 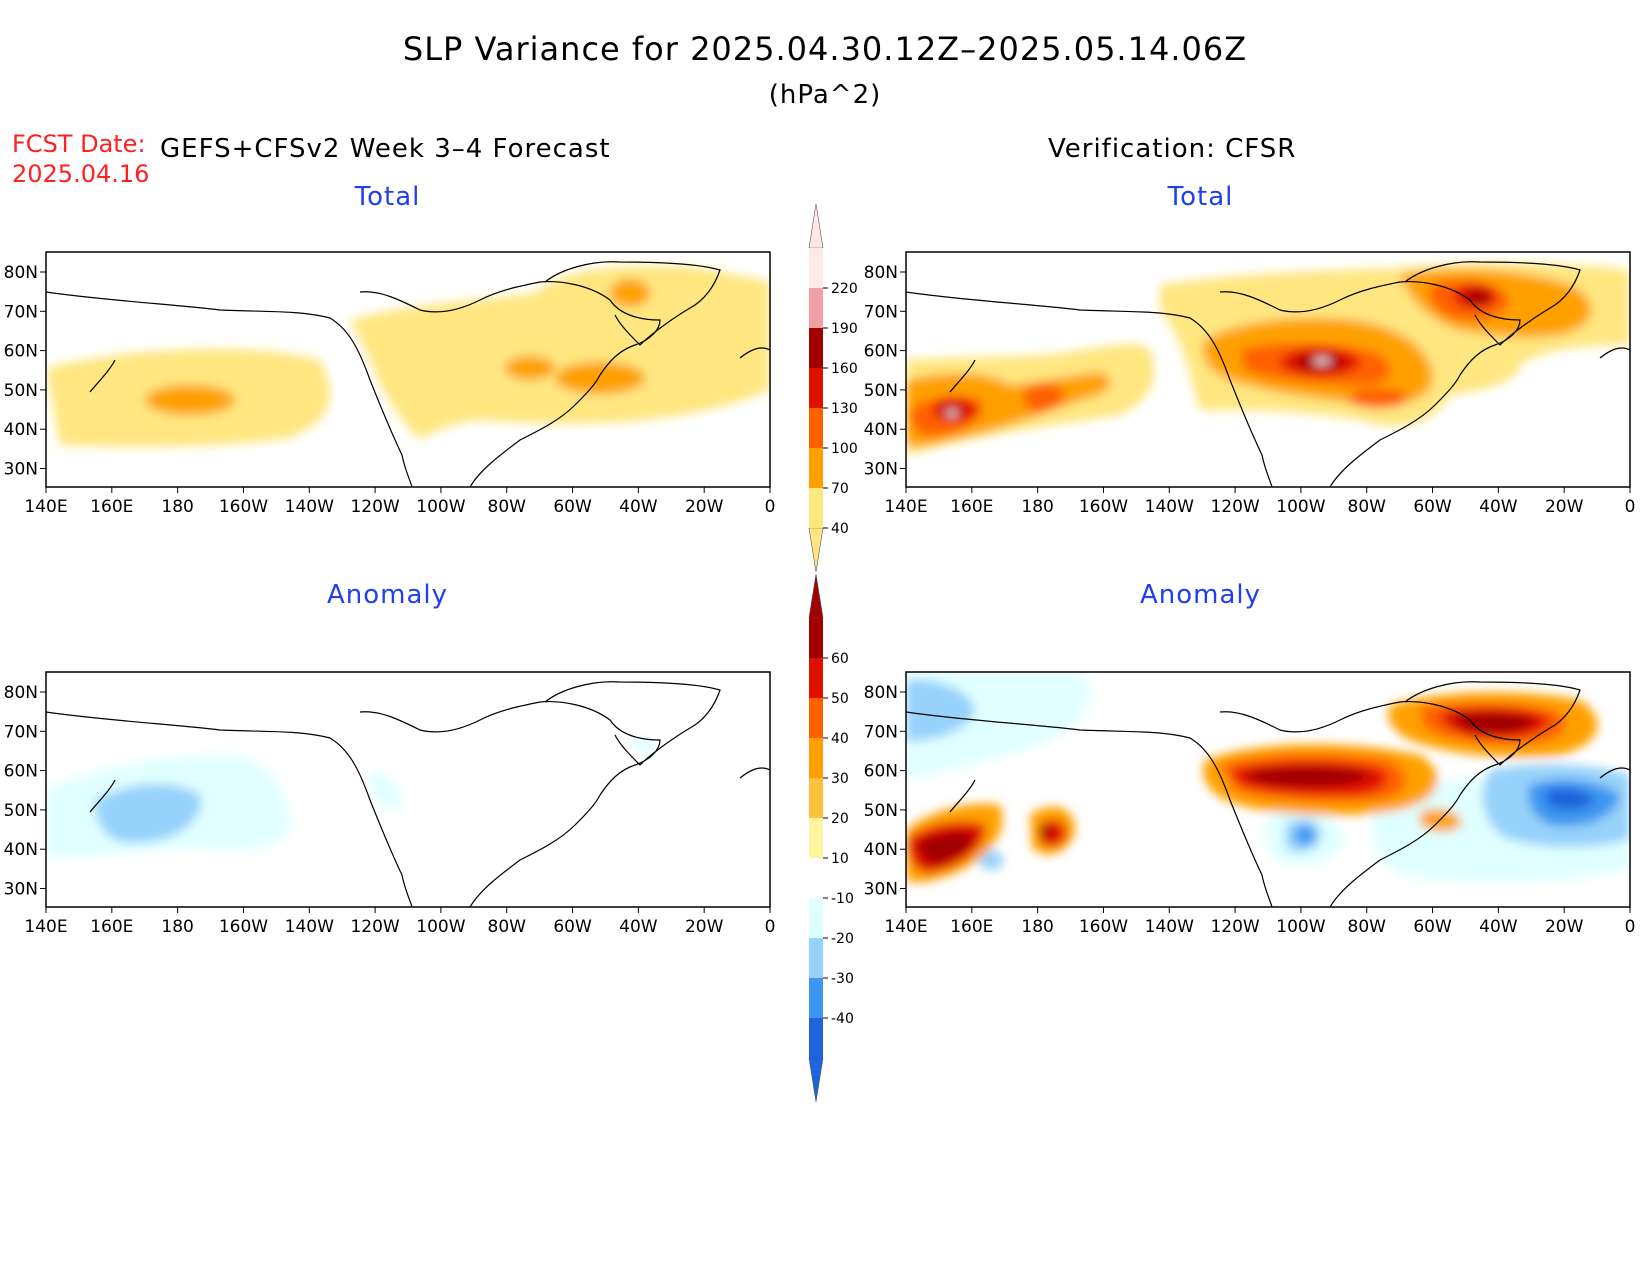 I want to click on fcst-total-lon-label: 120W, so click(x=374, y=507).